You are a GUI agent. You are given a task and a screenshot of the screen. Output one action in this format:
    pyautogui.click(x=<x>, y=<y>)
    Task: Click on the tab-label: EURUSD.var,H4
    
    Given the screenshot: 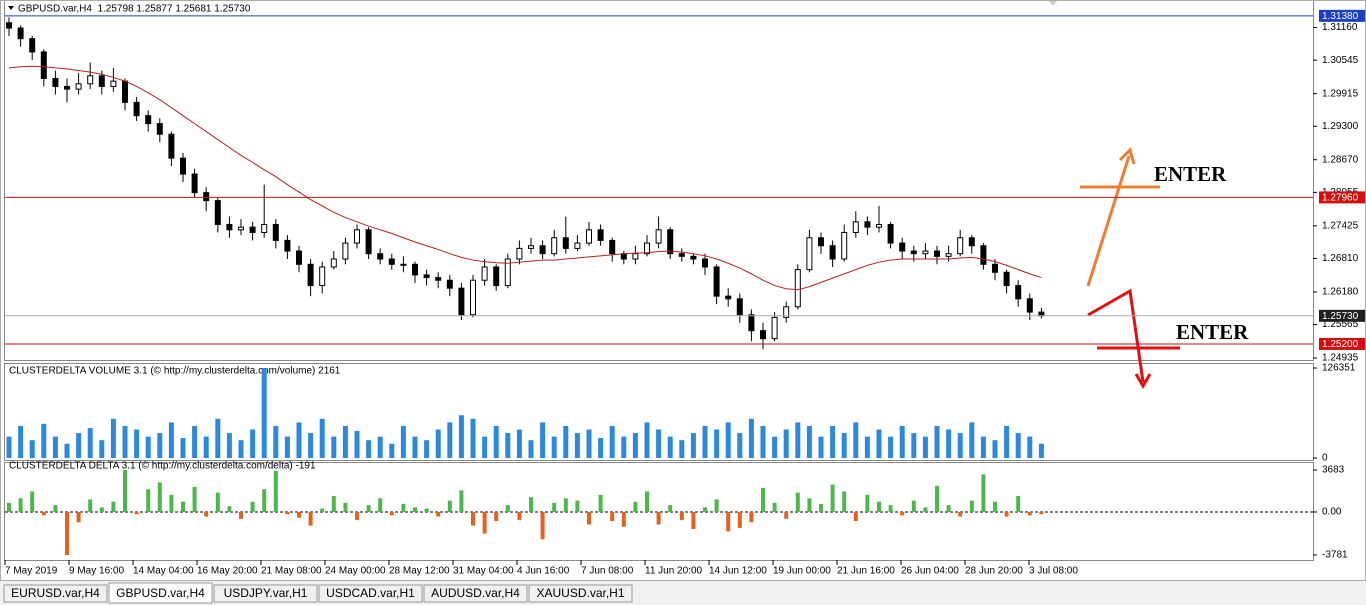 What is the action you would take?
    pyautogui.click(x=55, y=593)
    